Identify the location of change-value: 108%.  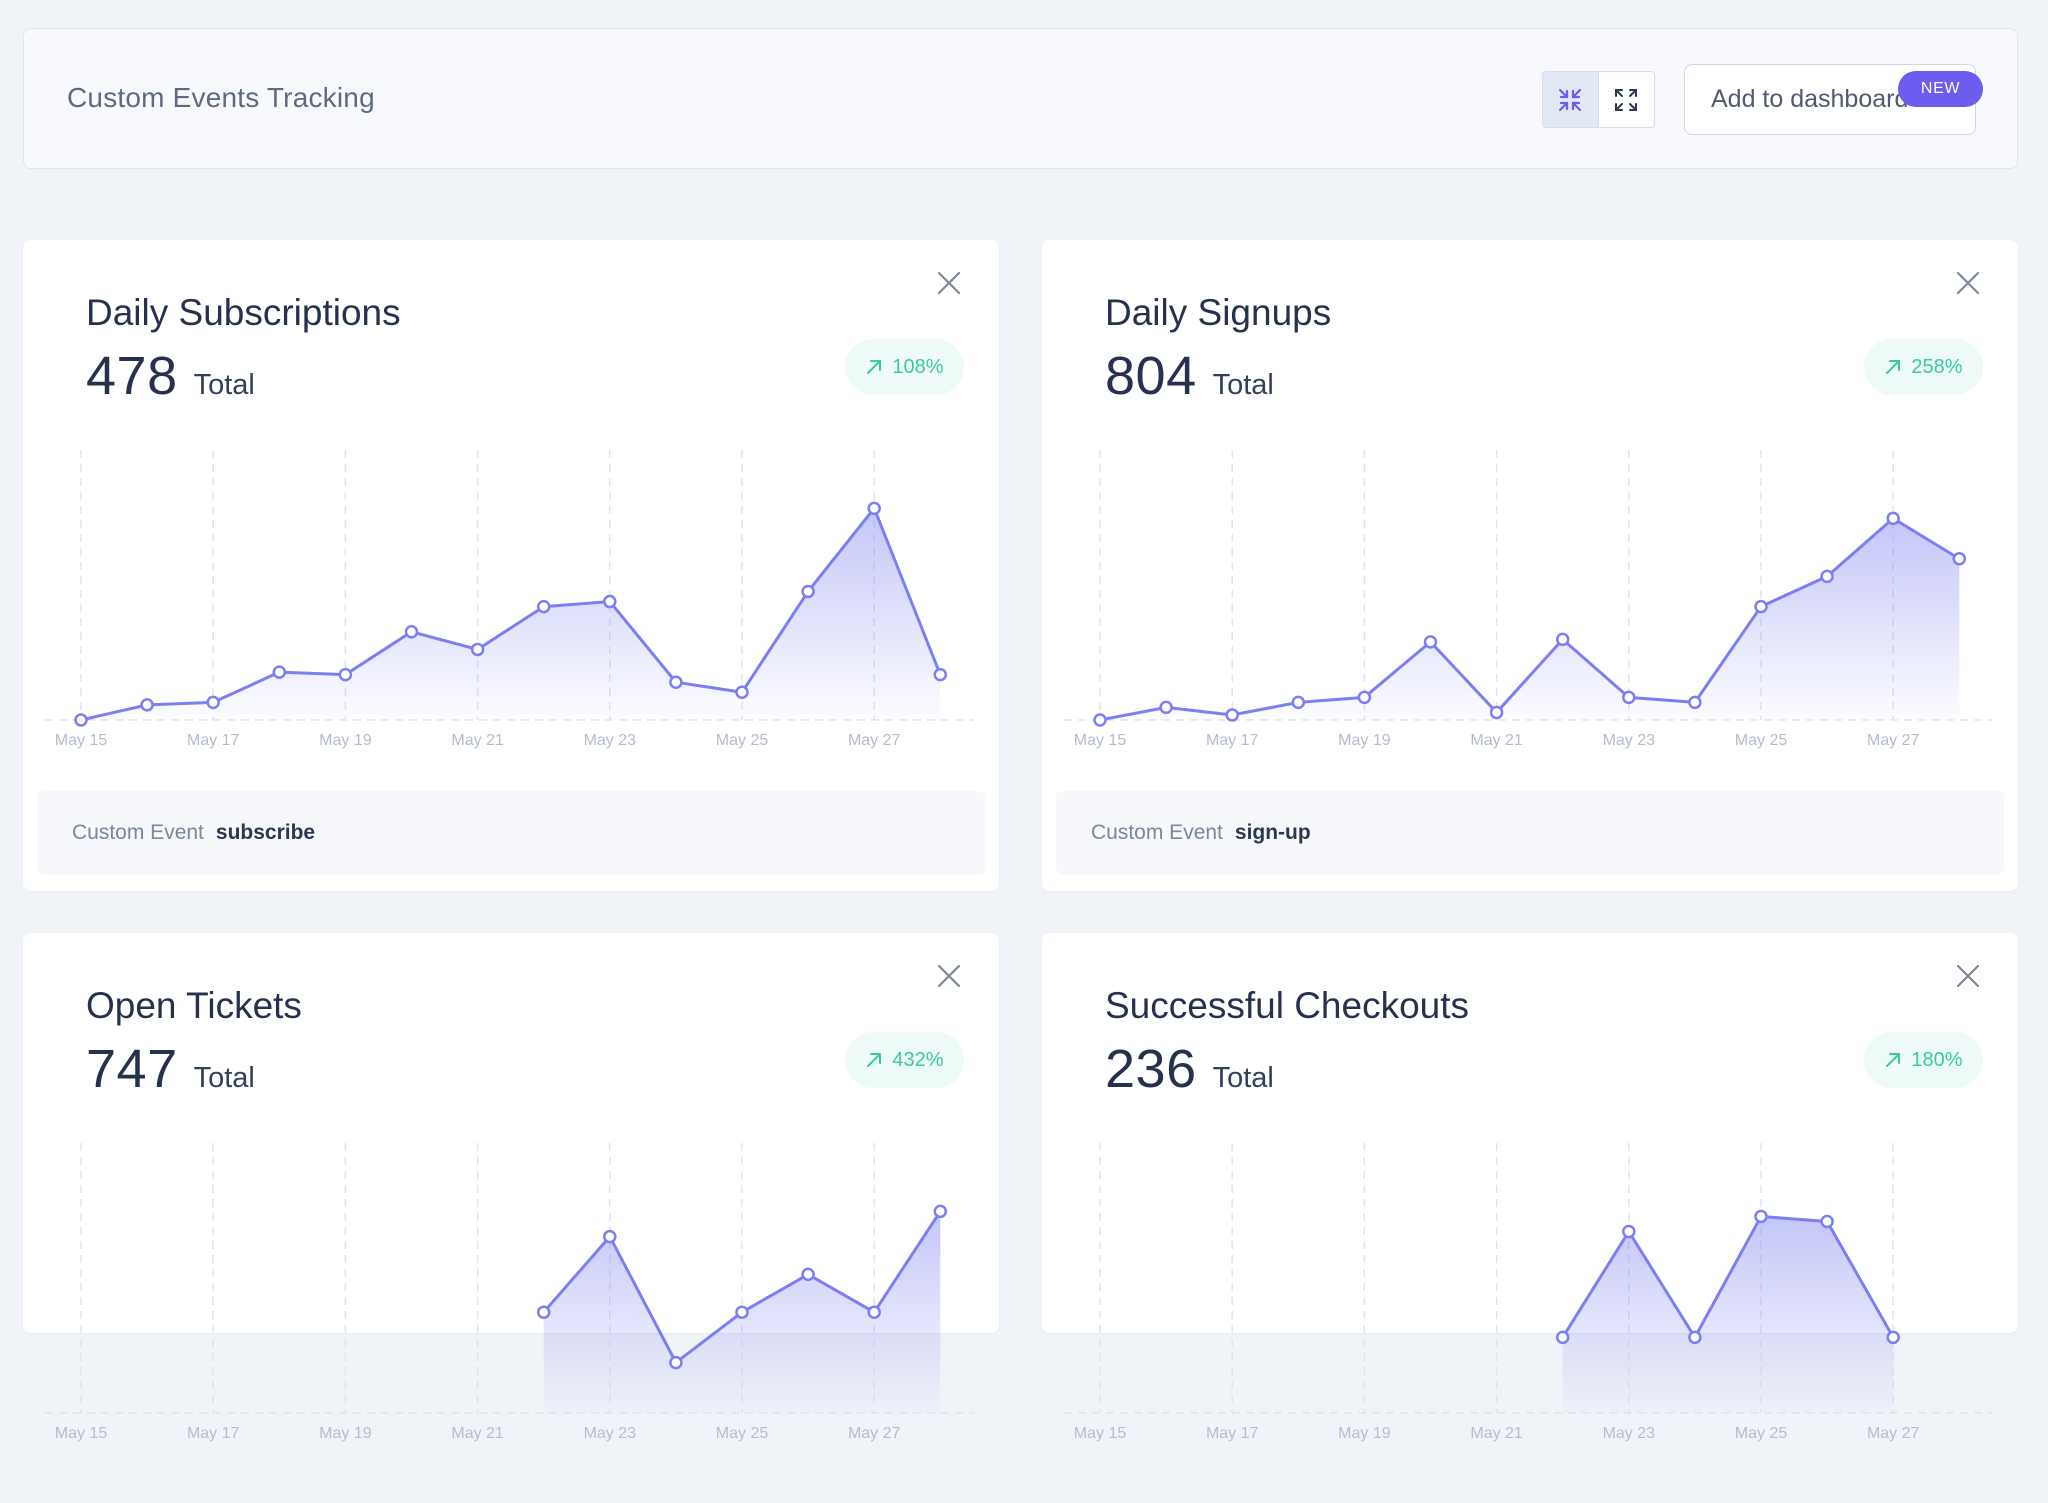
(918, 366).